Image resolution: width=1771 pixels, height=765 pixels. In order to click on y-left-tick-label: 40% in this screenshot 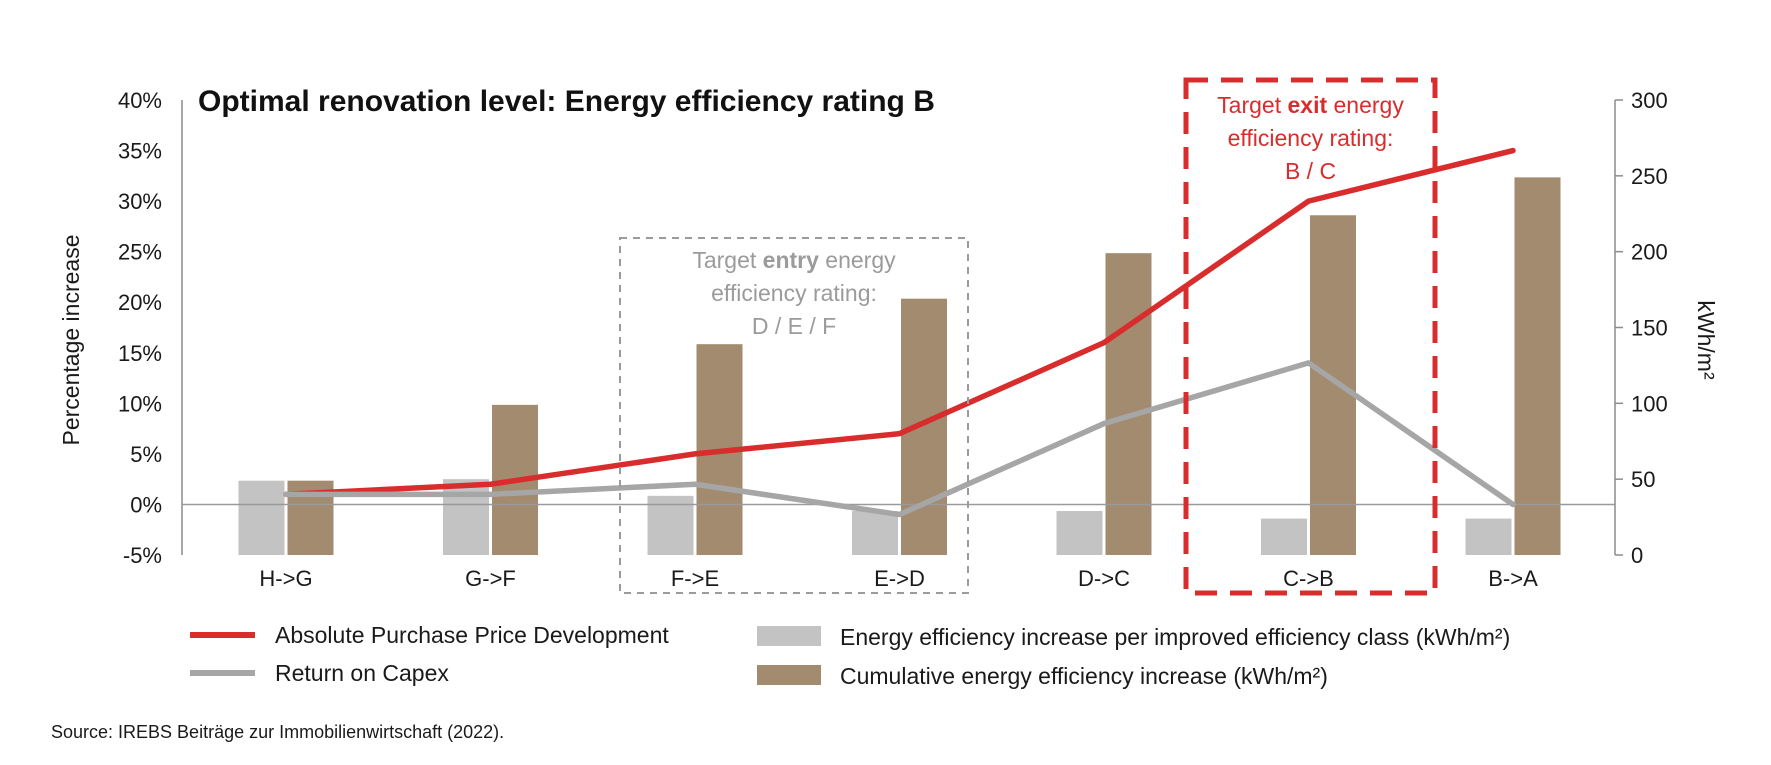, I will do `click(140, 100)`.